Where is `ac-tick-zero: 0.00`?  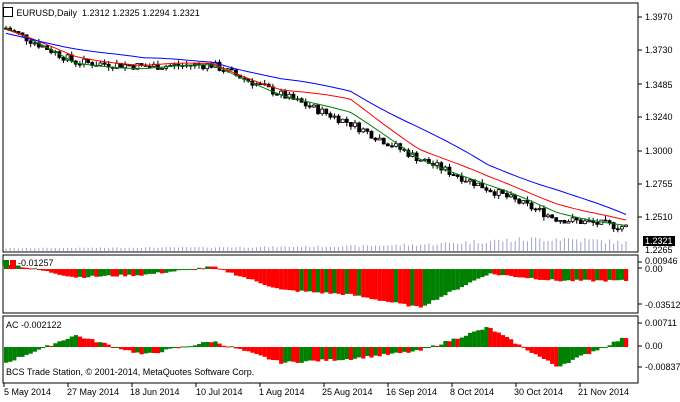 ac-tick-zero: 0.00 is located at coordinates (654, 346).